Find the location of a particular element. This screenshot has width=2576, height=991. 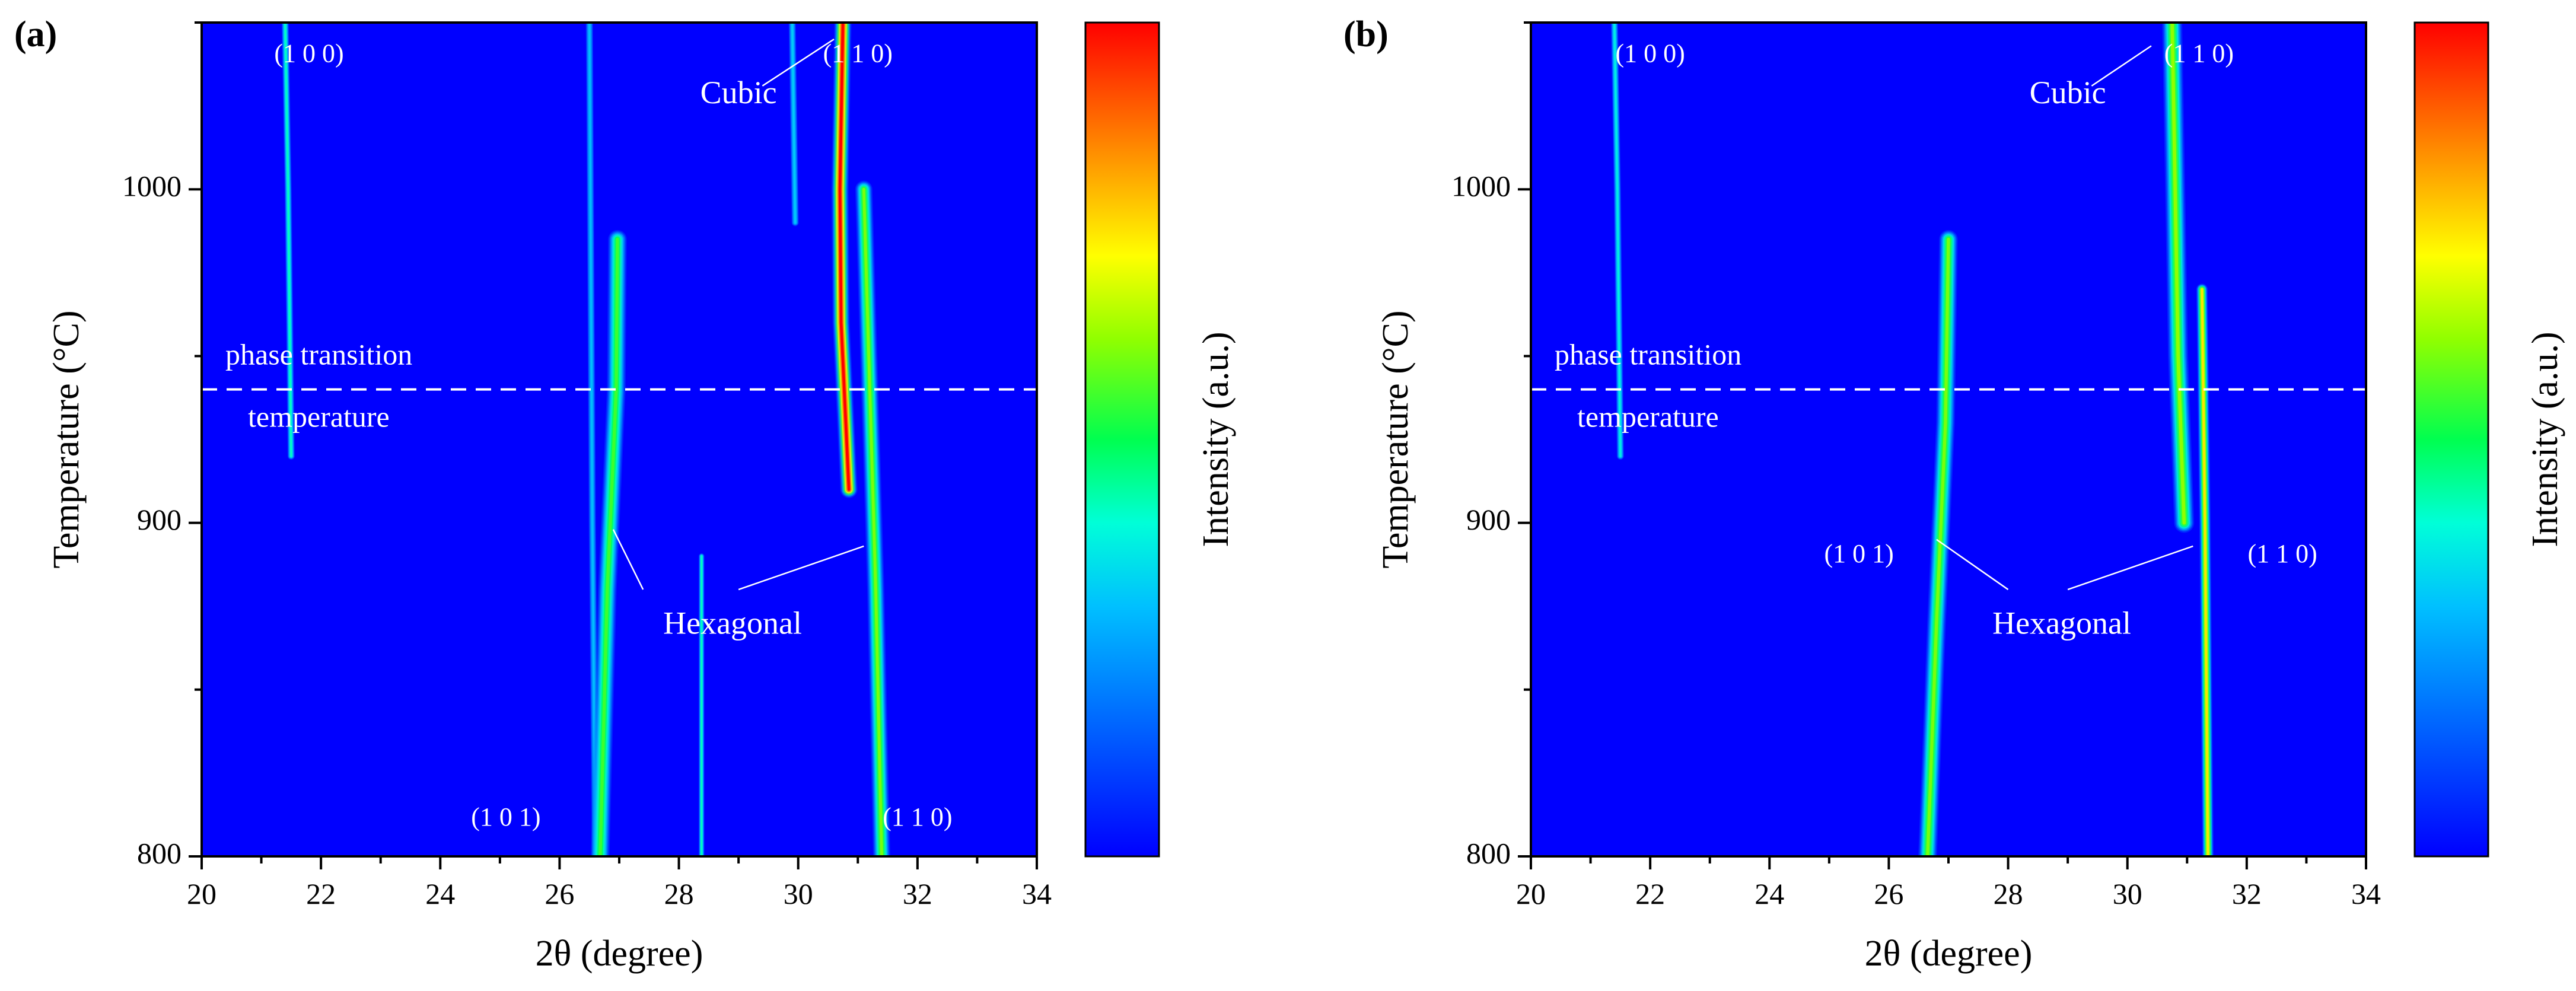

panel-label-a: (a) is located at coordinates (35, 35).